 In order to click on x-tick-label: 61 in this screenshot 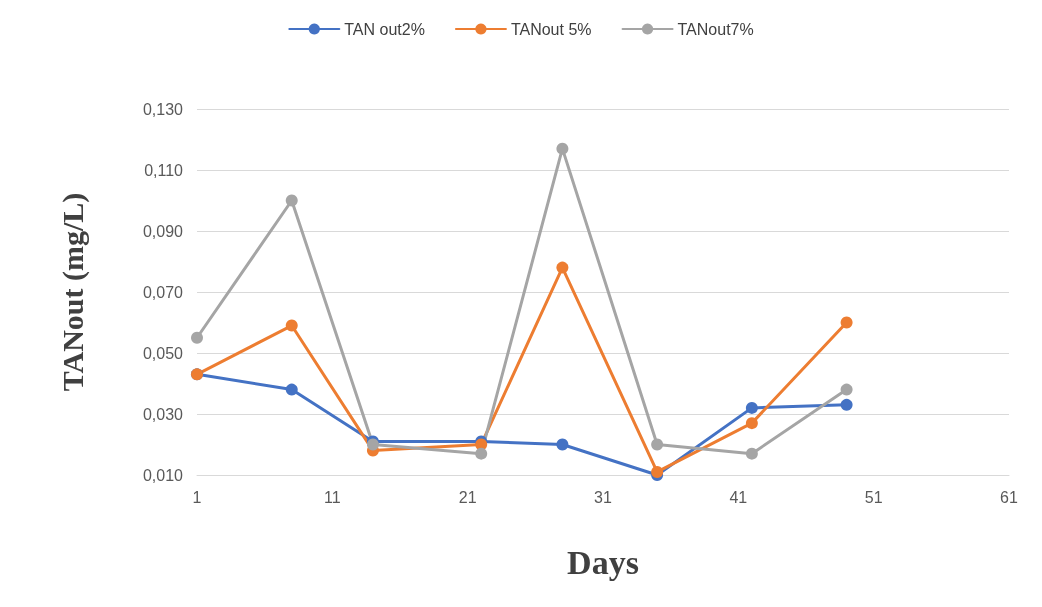, I will do `click(1009, 497)`.